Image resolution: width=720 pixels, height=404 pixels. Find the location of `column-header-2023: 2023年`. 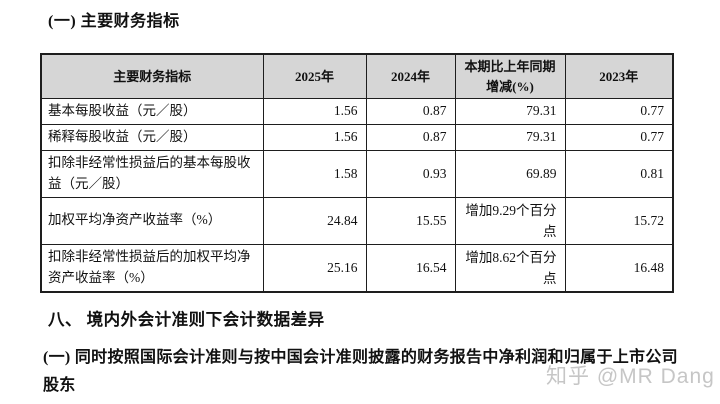

column-header-2023: 2023年 is located at coordinates (619, 76).